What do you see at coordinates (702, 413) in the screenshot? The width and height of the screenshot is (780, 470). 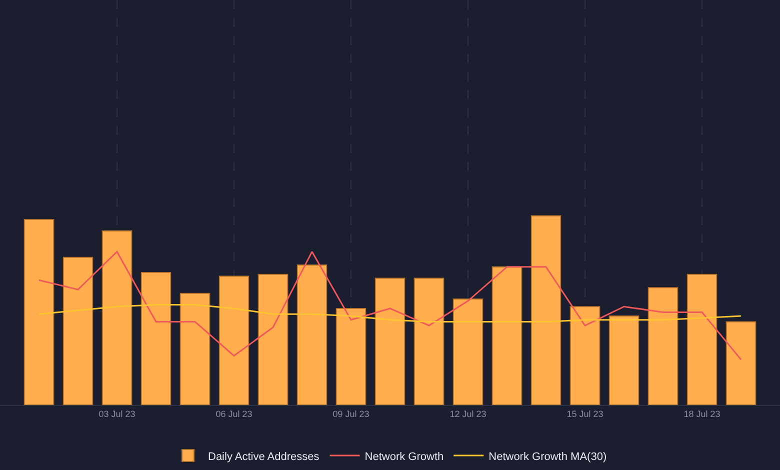 I see `x-tick-label: 18 Jul 23` at bounding box center [702, 413].